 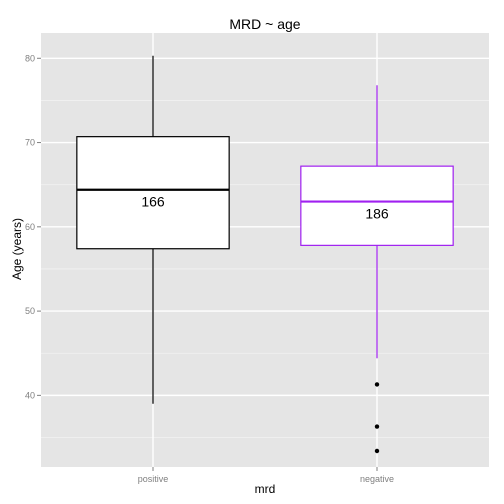 I want to click on chart-title: MRD ~ age, so click(x=264, y=24).